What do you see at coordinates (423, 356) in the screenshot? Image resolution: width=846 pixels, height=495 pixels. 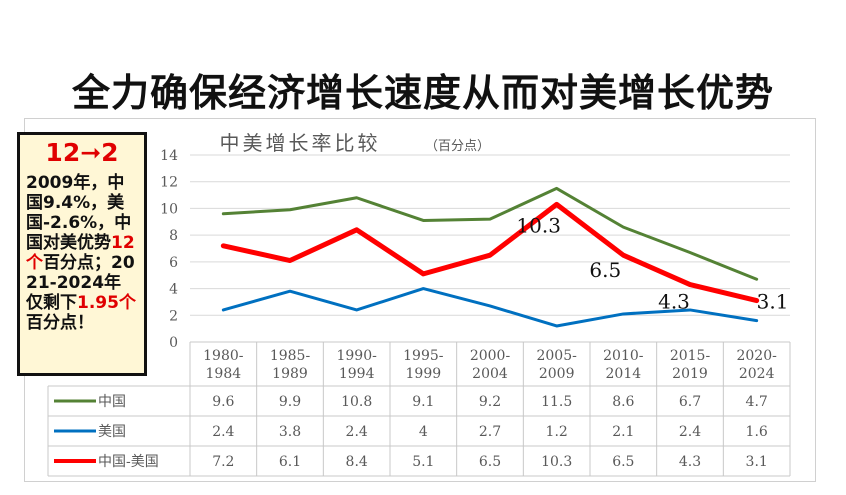 I see `x-tick-label: 1995-` at bounding box center [423, 356].